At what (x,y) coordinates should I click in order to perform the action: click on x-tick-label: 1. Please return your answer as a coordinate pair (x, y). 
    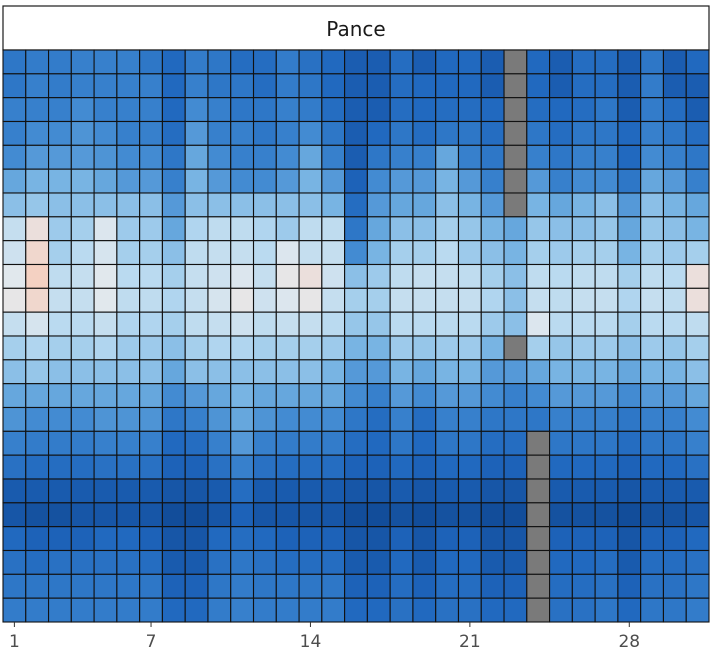
    Looking at the image, I should click on (14, 642).